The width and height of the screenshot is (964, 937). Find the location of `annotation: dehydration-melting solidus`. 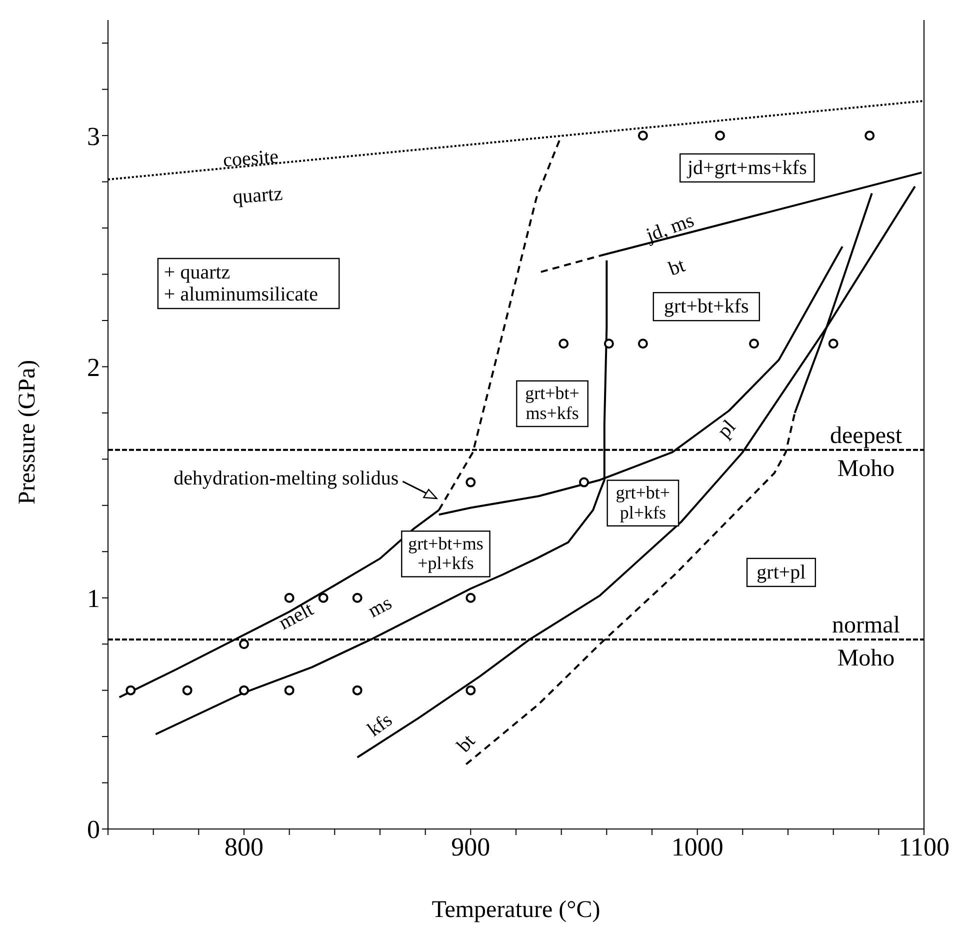

annotation: dehydration-melting solidus is located at coordinates (286, 478).